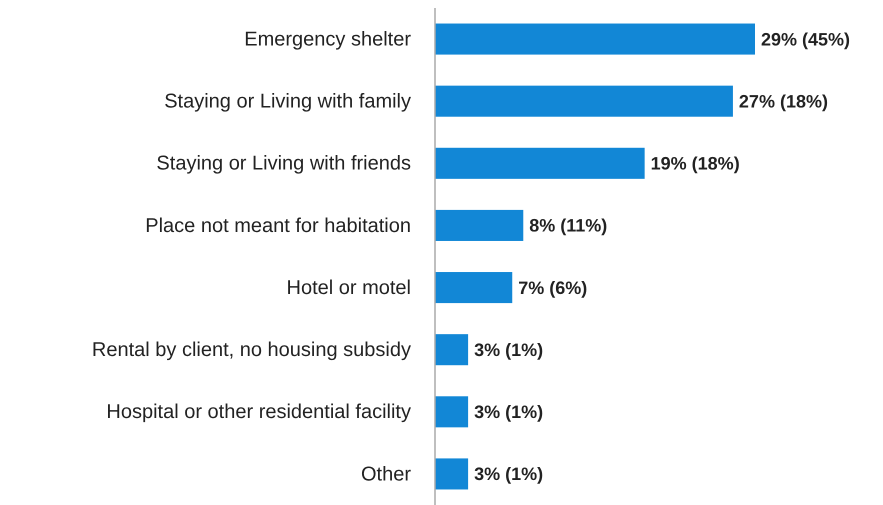 This screenshot has width=883, height=505. Describe the element at coordinates (328, 39) in the screenshot. I see `y-tick-label: Emergency shelter` at that location.